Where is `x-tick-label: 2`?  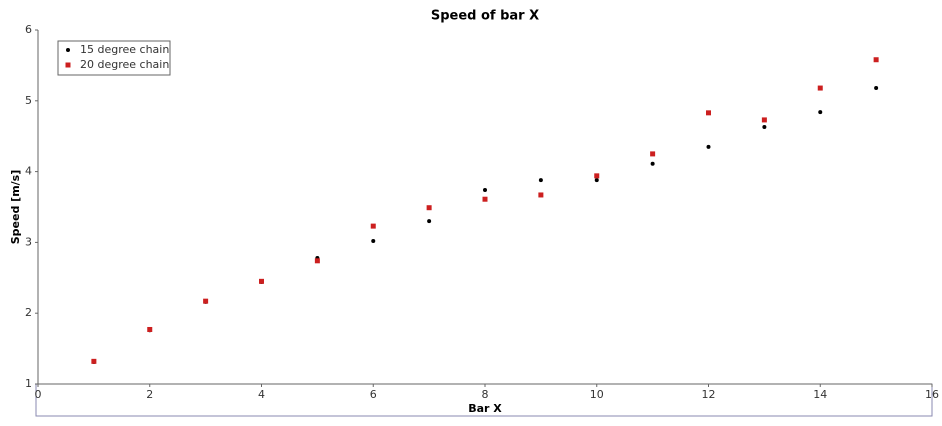 x-tick-label: 2 is located at coordinates (149, 394).